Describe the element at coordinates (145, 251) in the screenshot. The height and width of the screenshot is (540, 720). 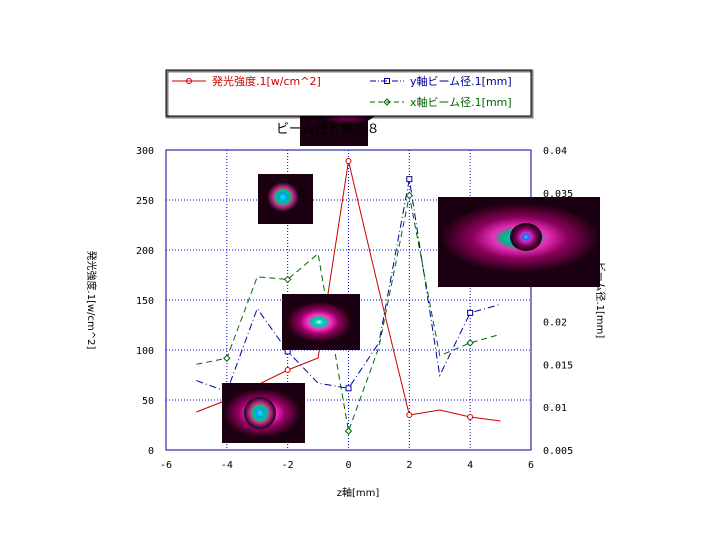
I see `y-left-tick-label: 200` at that location.